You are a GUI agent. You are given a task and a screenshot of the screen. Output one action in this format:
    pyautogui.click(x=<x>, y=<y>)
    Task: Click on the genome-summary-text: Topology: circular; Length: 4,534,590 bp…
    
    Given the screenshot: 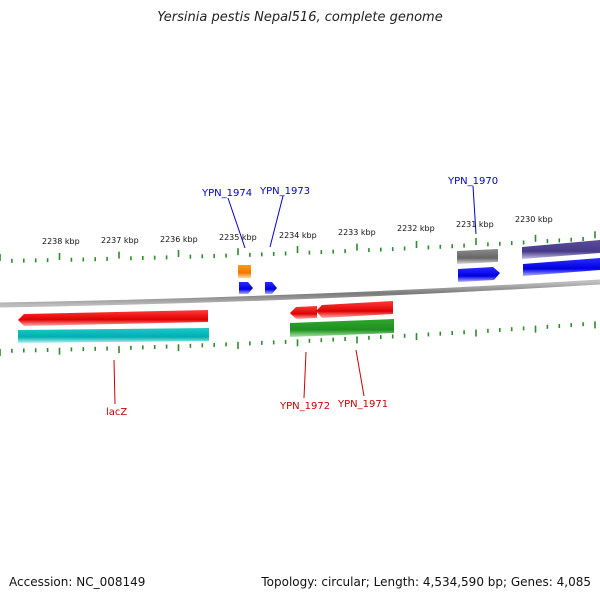 What is the action you would take?
    pyautogui.click(x=426, y=582)
    